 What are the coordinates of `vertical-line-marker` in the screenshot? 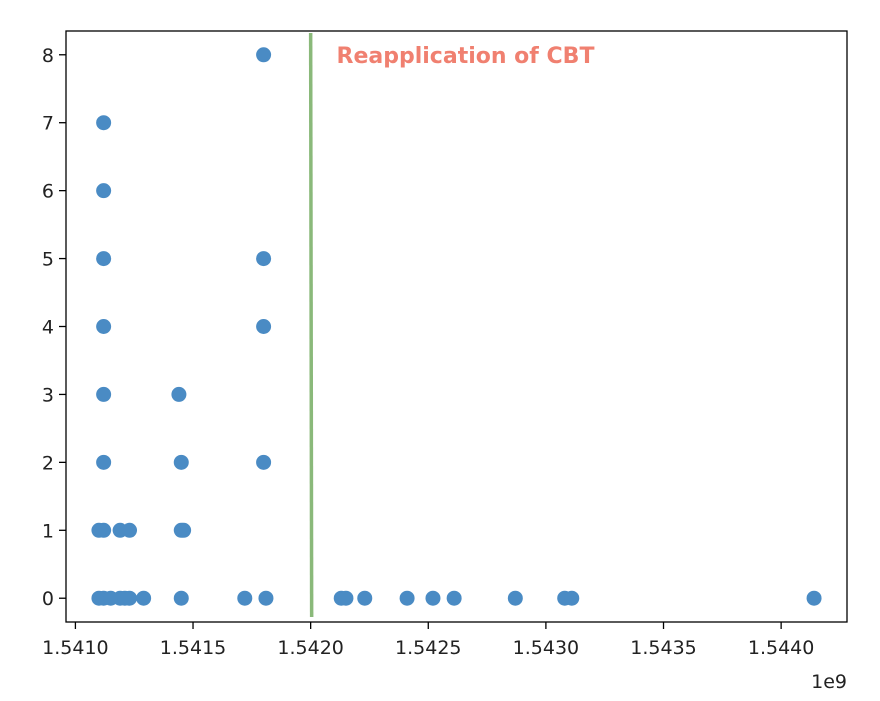 It's located at (311, 325).